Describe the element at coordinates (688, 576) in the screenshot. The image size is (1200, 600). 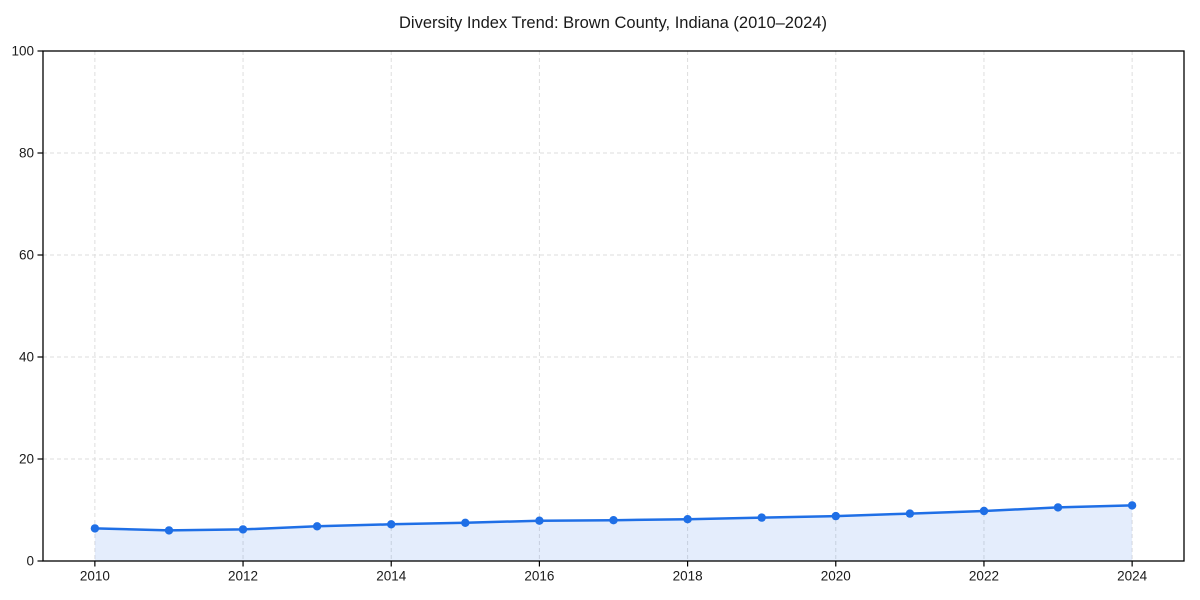
I see `x-tick-label: 2018` at that location.